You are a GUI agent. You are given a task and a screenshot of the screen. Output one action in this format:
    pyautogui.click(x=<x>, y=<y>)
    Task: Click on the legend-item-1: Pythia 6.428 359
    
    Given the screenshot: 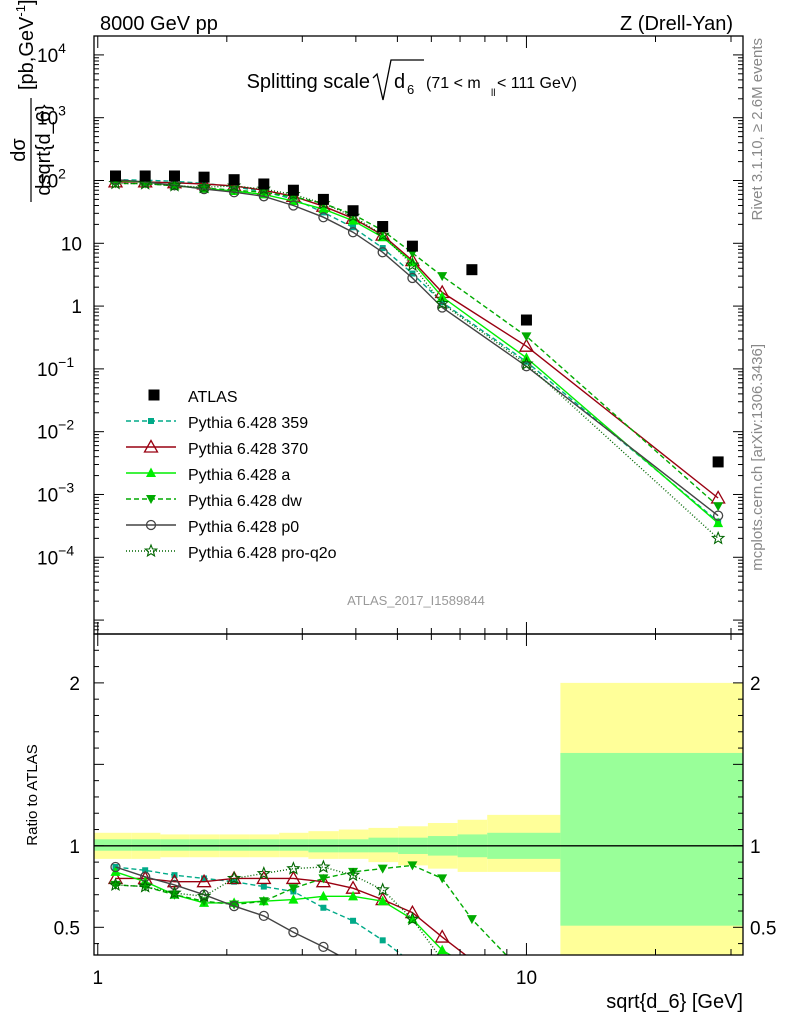 What is the action you would take?
    pyautogui.click(x=217, y=423)
    